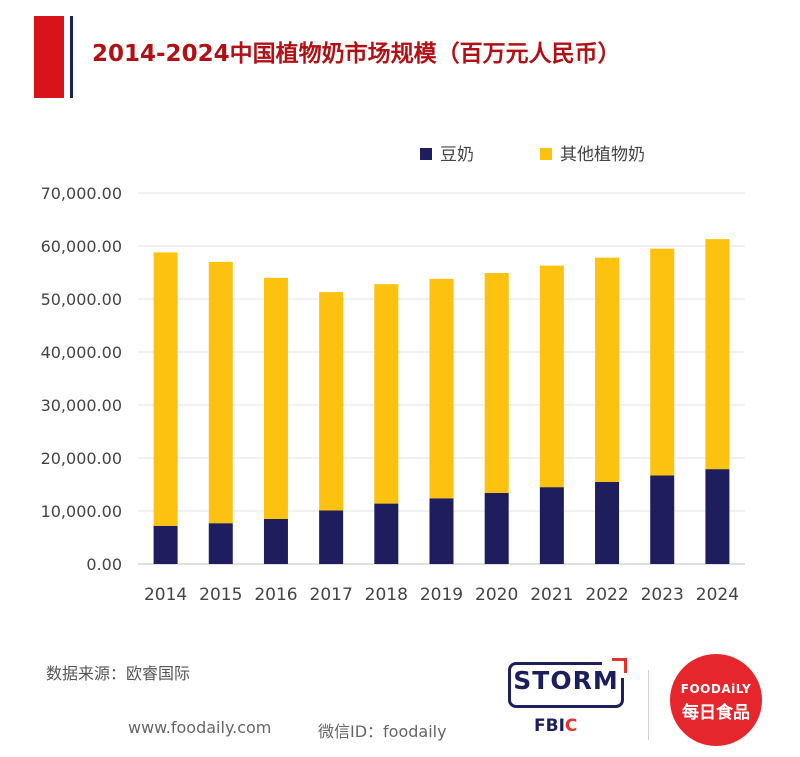 The image size is (800, 757). What do you see at coordinates (81, 193) in the screenshot?
I see `y-tick-label: 70,000.00` at bounding box center [81, 193].